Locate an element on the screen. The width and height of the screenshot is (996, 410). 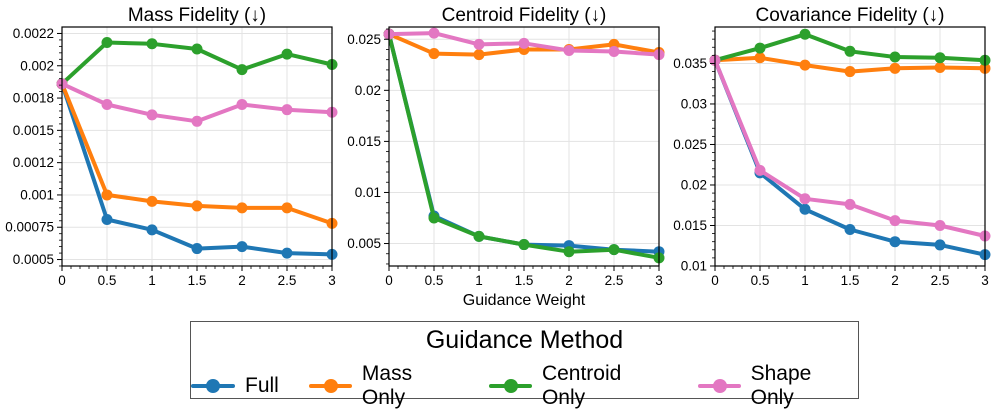
centroid-fidelity-y-tick-label: 0.01 is located at coordinates (368, 192).